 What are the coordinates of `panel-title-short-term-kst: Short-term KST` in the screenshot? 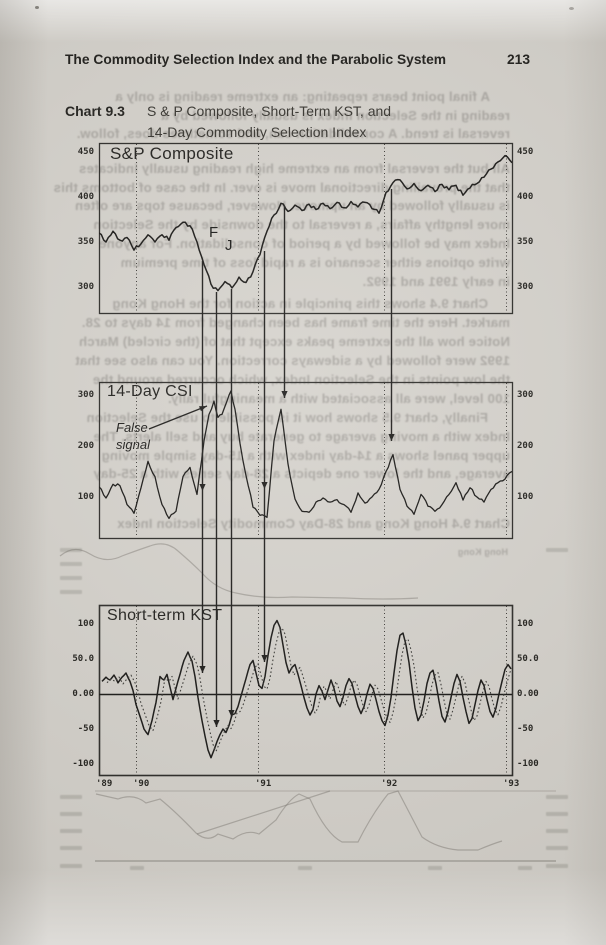 It's located at (165, 615).